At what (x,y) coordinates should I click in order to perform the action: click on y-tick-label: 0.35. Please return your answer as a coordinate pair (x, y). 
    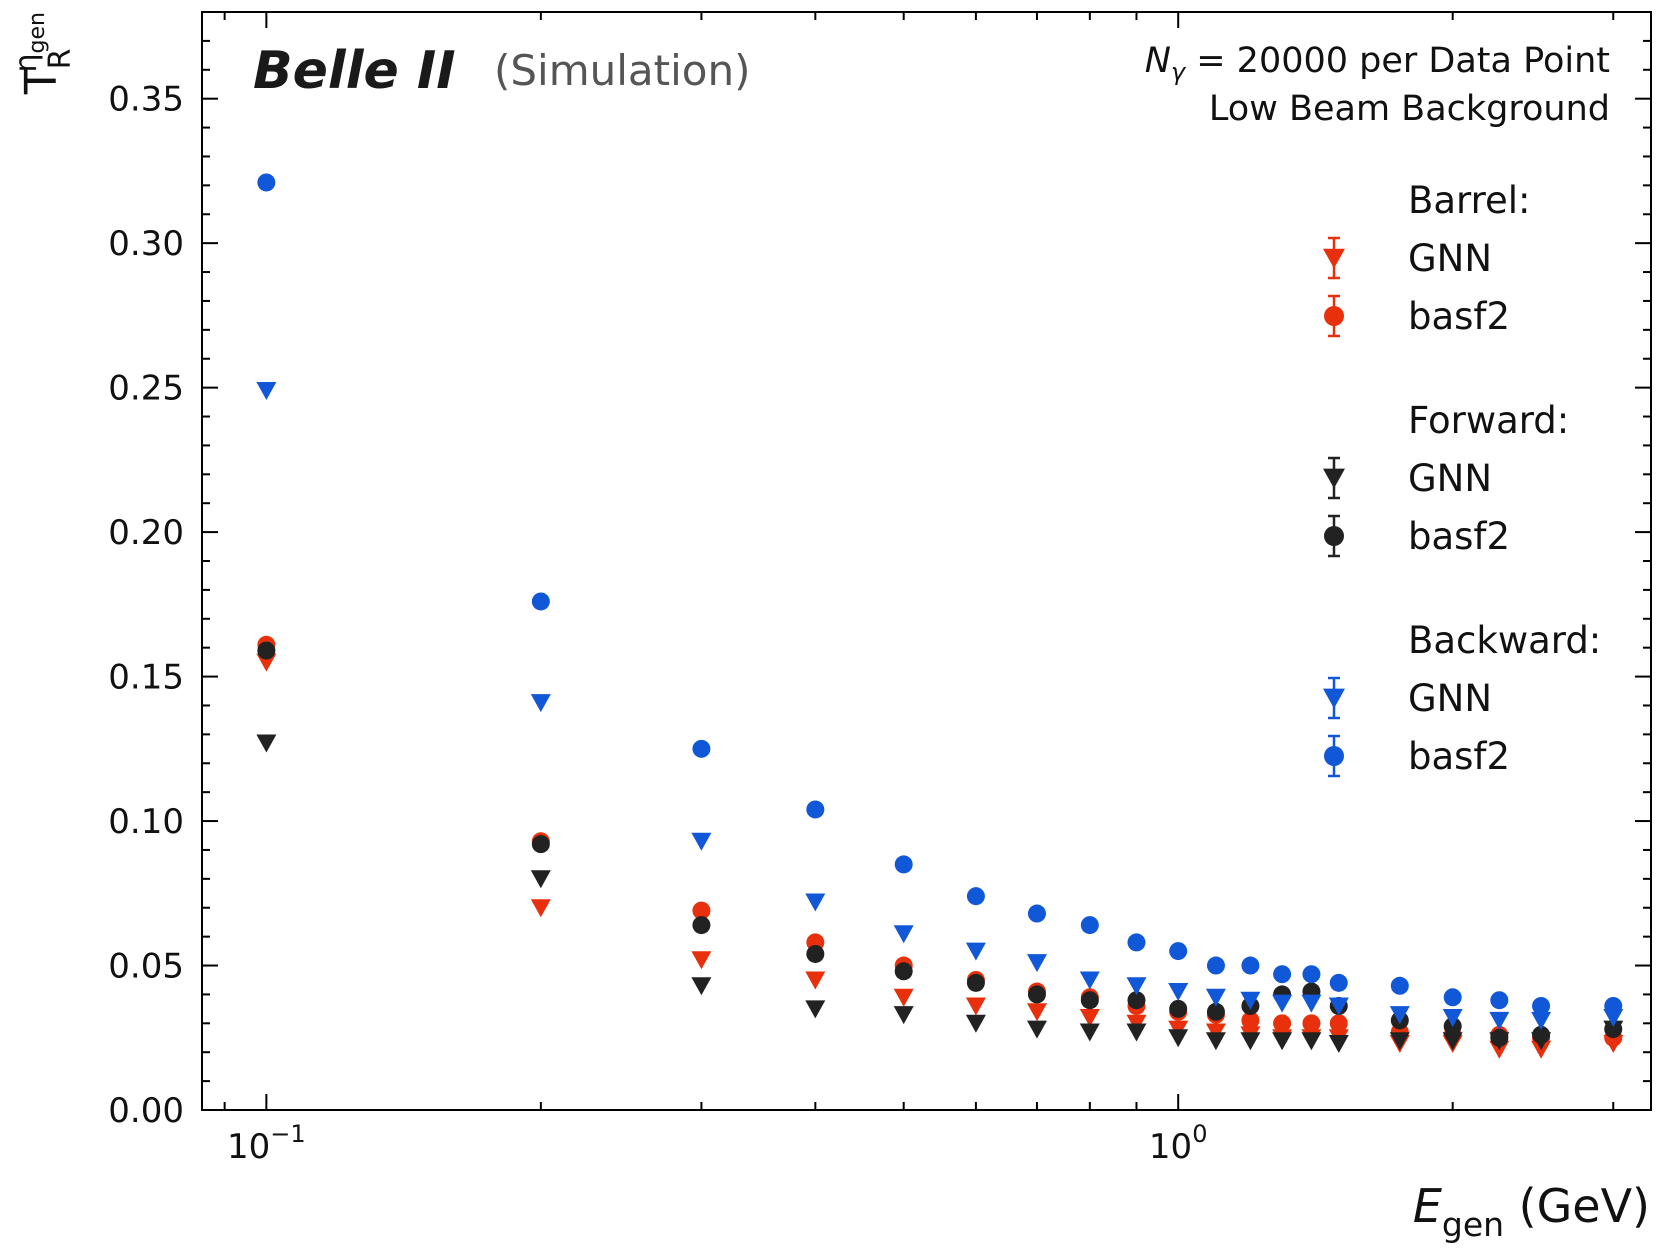
    Looking at the image, I should click on (146, 100).